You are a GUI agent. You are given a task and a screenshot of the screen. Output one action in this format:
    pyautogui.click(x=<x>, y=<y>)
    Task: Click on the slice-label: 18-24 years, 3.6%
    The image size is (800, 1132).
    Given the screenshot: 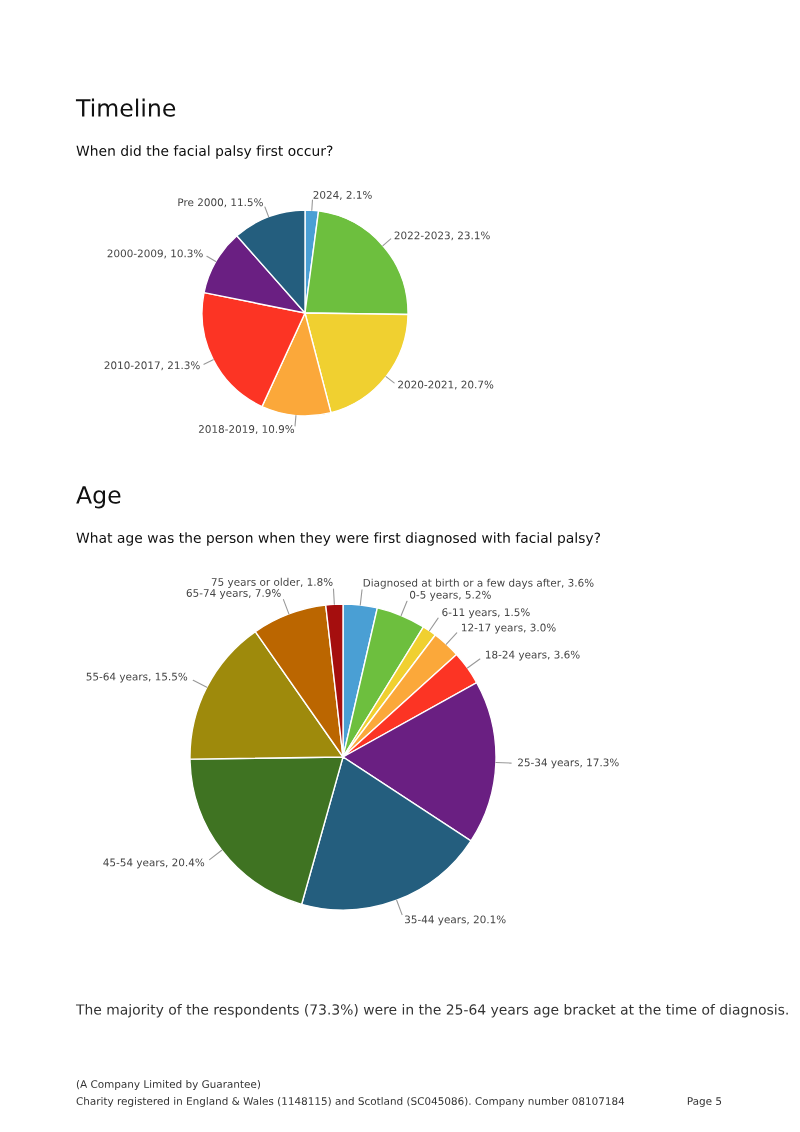 What is the action you would take?
    pyautogui.click(x=532, y=655)
    